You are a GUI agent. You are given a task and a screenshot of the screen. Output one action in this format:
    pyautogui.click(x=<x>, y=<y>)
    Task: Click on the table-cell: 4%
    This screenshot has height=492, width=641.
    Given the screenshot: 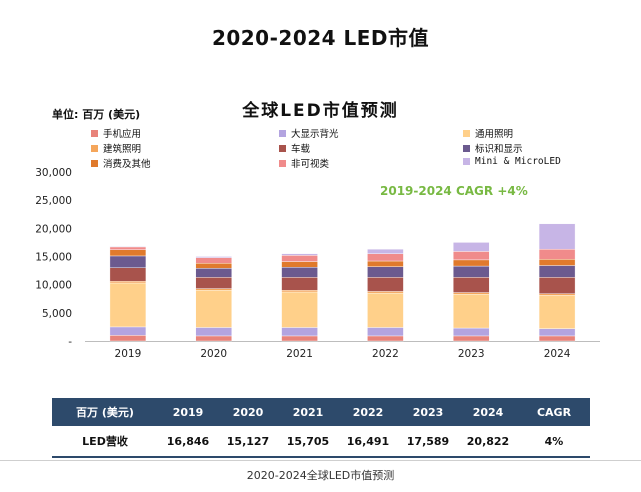 What is the action you would take?
    pyautogui.click(x=554, y=441)
    